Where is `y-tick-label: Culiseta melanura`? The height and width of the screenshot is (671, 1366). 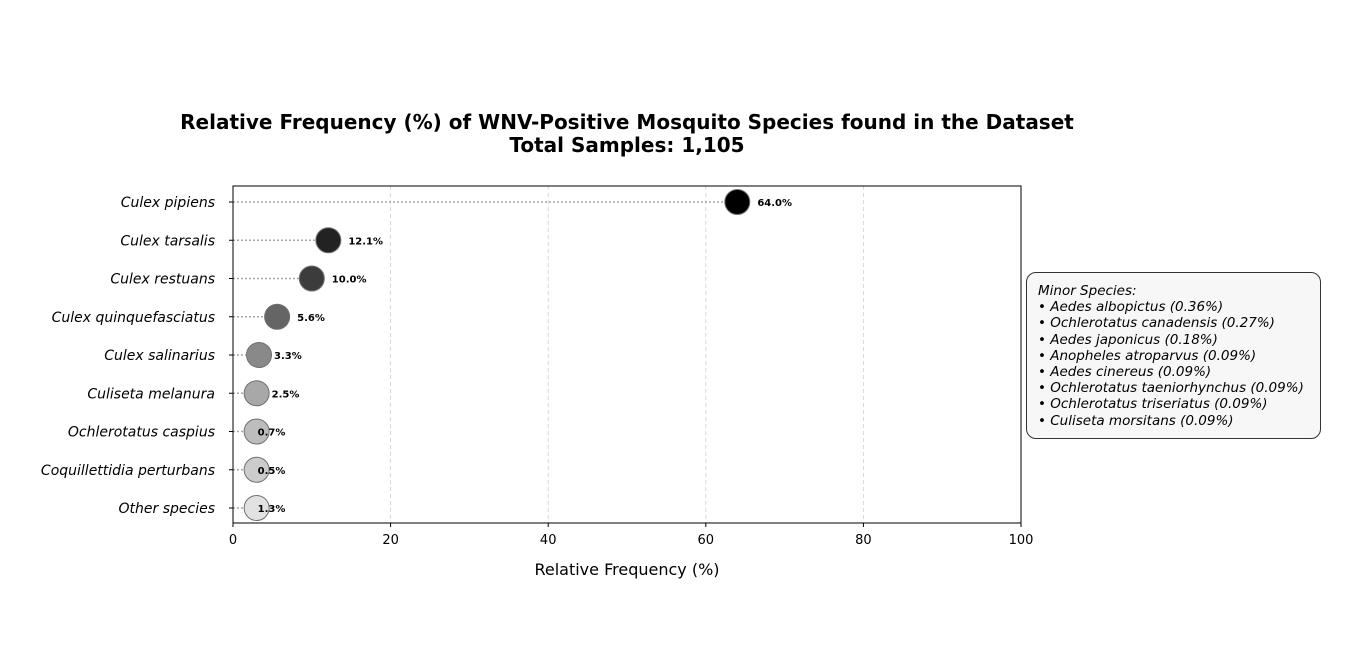 y-tick-label: Culiseta melanura is located at coordinates (151, 394).